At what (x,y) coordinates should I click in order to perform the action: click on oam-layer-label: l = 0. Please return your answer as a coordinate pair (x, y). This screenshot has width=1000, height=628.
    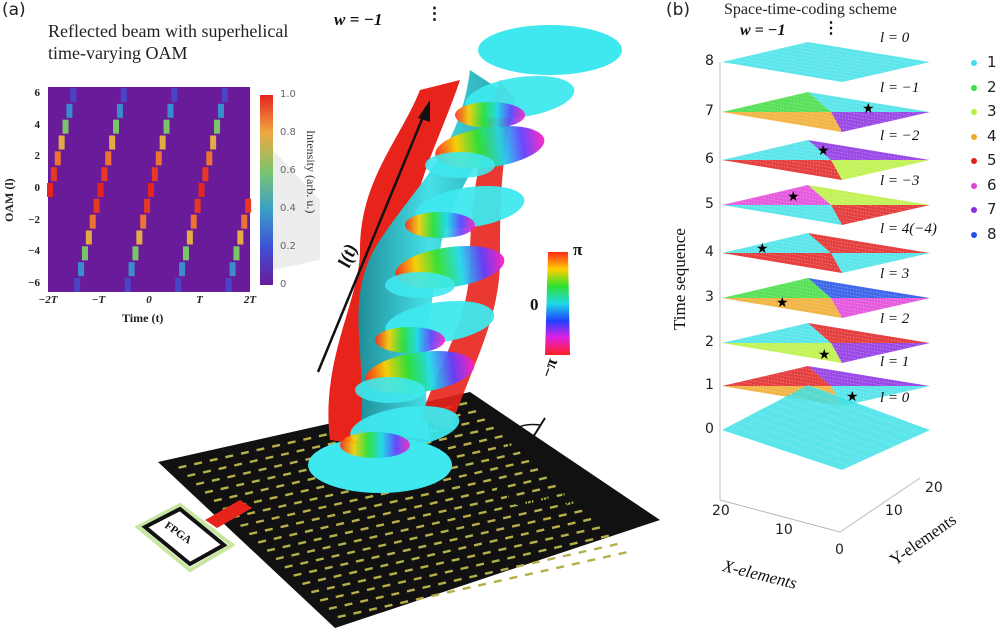
    Looking at the image, I should click on (895, 398).